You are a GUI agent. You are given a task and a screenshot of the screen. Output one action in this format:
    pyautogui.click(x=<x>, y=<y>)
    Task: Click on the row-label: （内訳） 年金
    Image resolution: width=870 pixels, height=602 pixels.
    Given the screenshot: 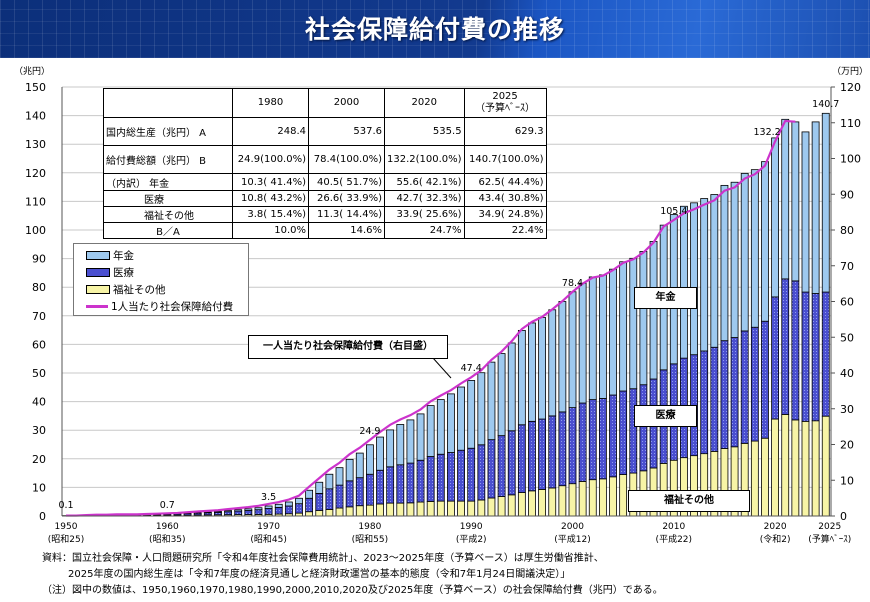 What is the action you would take?
    pyautogui.click(x=168, y=182)
    